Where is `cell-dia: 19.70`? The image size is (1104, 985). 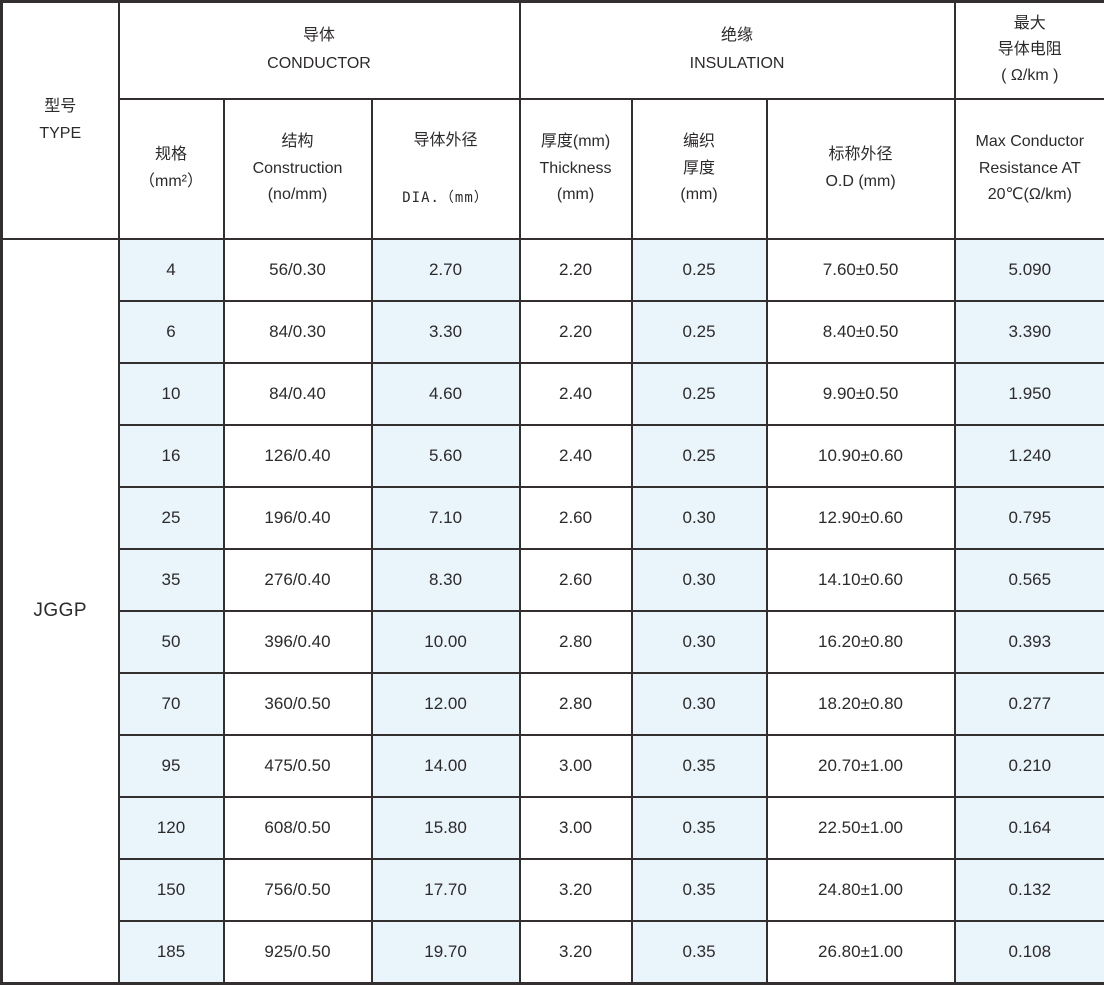 cell-dia: 19.70 is located at coordinates (446, 952).